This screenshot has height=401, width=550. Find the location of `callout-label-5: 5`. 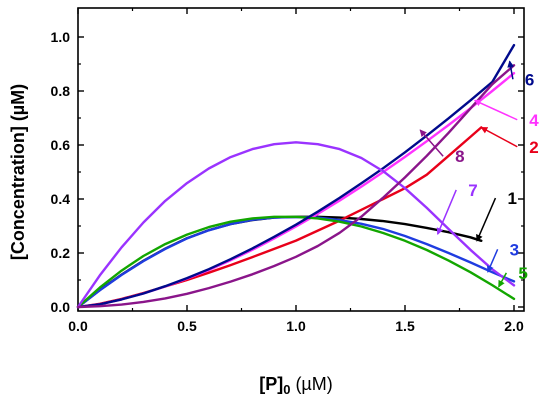

callout-label-5: 5 is located at coordinates (522, 273).